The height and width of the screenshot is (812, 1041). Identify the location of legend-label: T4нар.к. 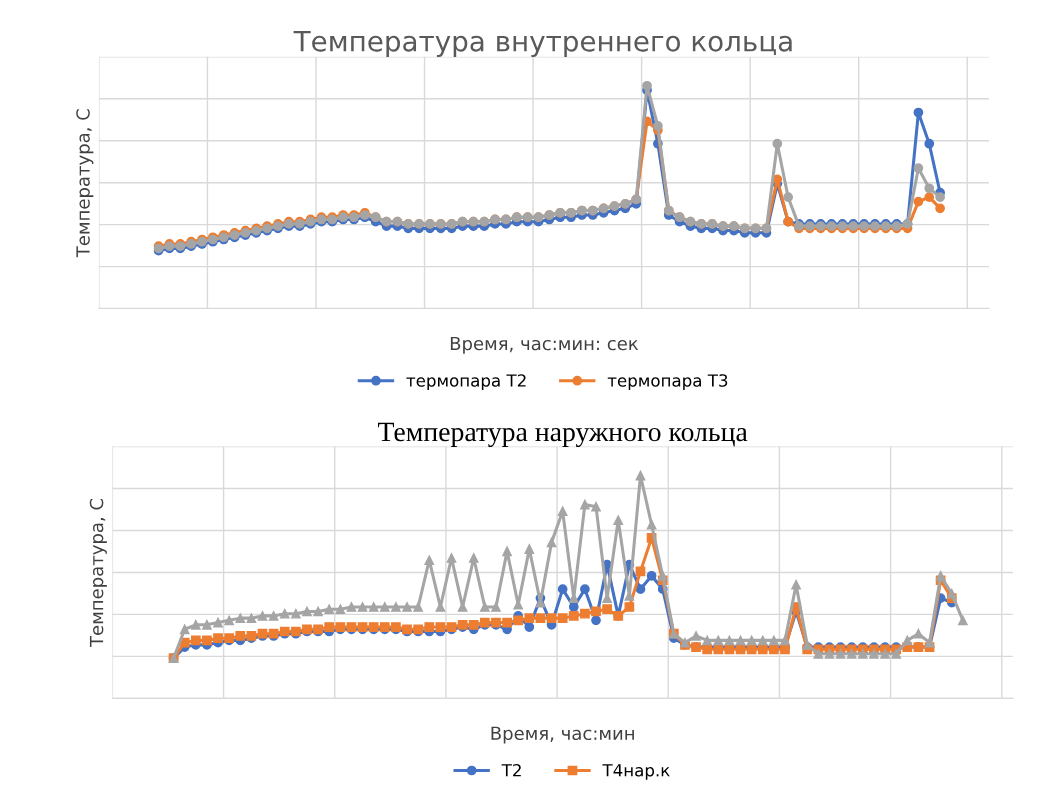
(636, 772).